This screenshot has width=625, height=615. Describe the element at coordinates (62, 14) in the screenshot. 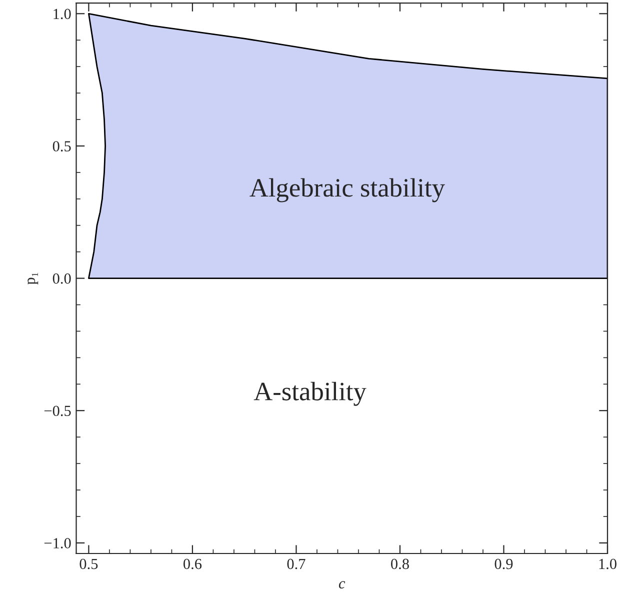

I see `y-tick-label: 1.0` at that location.